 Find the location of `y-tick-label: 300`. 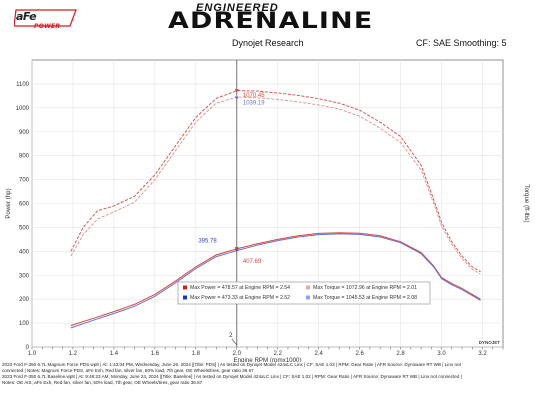

y-tick-label: 300 is located at coordinates (24, 276).